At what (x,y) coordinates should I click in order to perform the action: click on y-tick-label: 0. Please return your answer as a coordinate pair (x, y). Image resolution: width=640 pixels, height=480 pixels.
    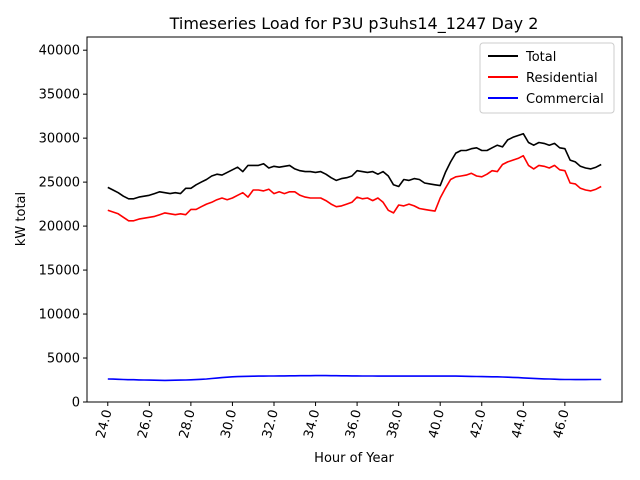
    Looking at the image, I should click on (76, 403).